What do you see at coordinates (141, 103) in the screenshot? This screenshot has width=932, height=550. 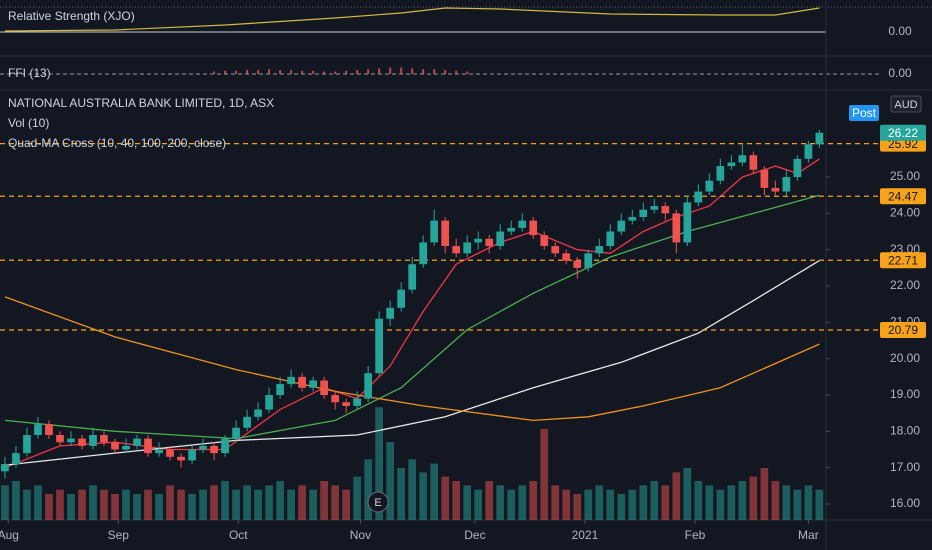 I see `chart-title: NATIONAL AUSTRALIA BANK LIMITED, 1D, ASX` at bounding box center [141, 103].